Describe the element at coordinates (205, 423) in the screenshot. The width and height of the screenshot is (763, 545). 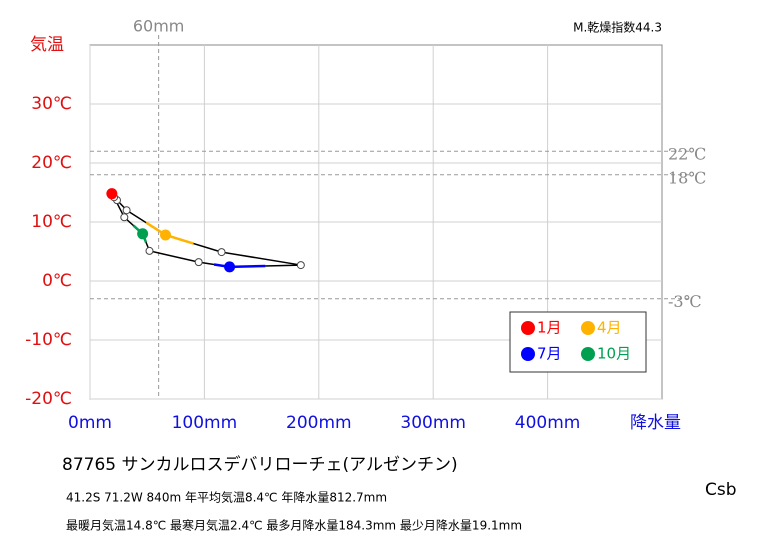
I see `x-tick-label: 100mm` at that location.